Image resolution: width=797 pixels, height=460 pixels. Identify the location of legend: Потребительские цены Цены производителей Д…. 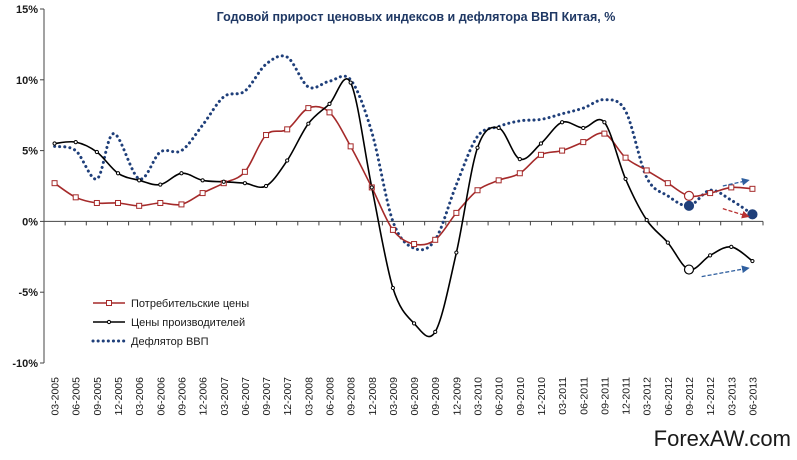
(170, 323).